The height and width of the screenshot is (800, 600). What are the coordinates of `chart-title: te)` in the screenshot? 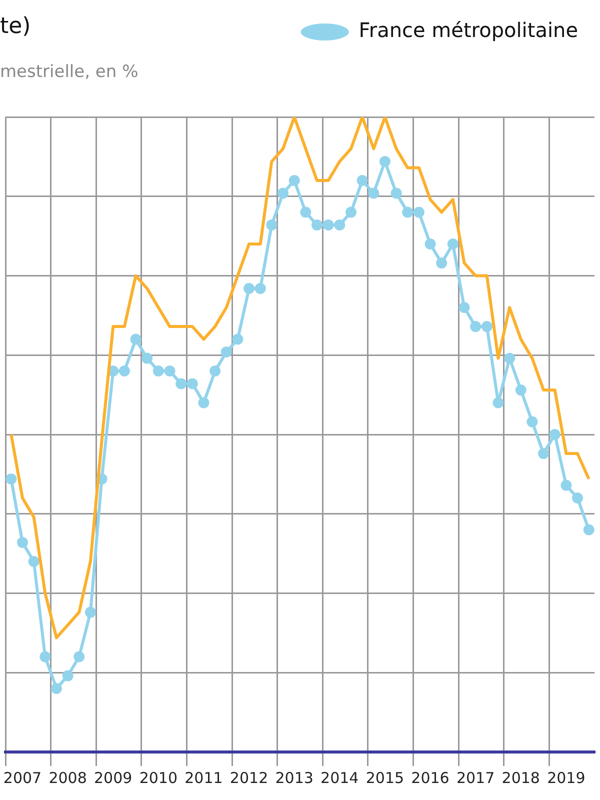 It's located at (15, 26).